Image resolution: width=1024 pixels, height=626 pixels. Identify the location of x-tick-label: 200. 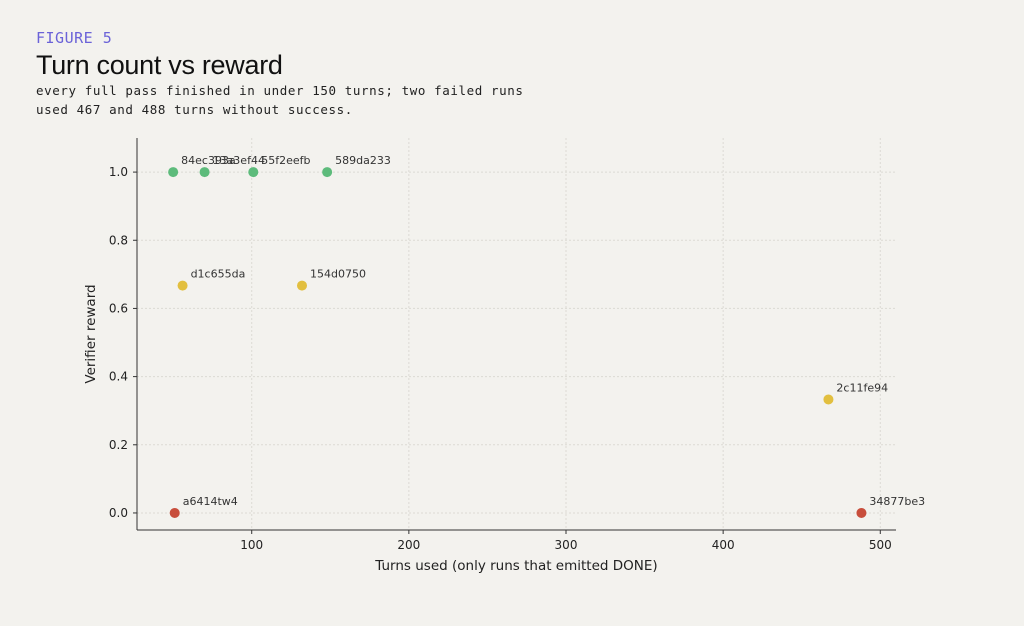
(408, 545).